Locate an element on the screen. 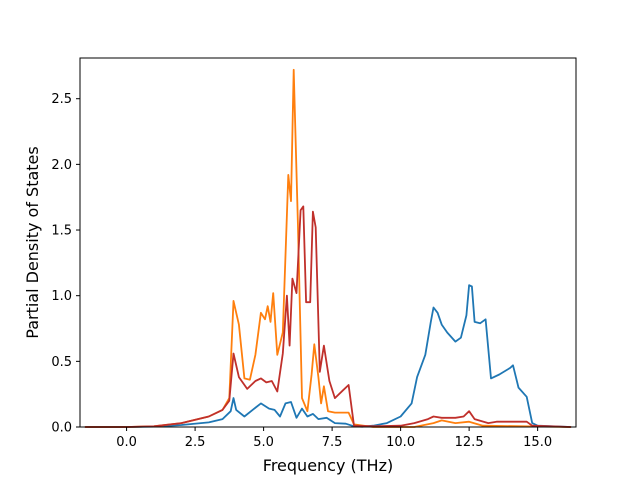 Image resolution: width=640 pixels, height=480 pixels. y-tick-label: 0.0 is located at coordinates (61, 428).